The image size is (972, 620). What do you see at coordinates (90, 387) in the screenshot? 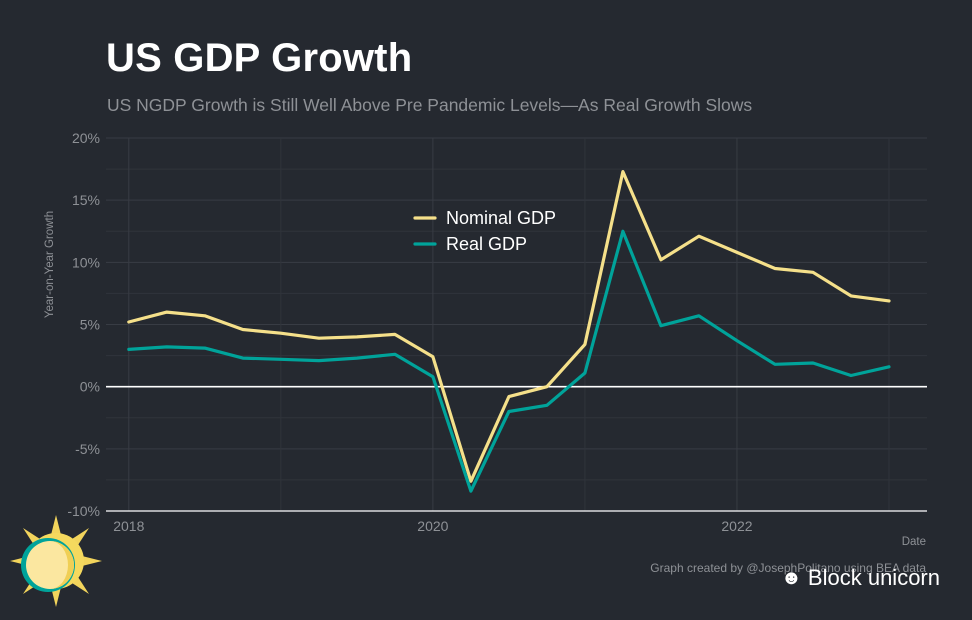
I see `y-tick-label: 0%` at bounding box center [90, 387].